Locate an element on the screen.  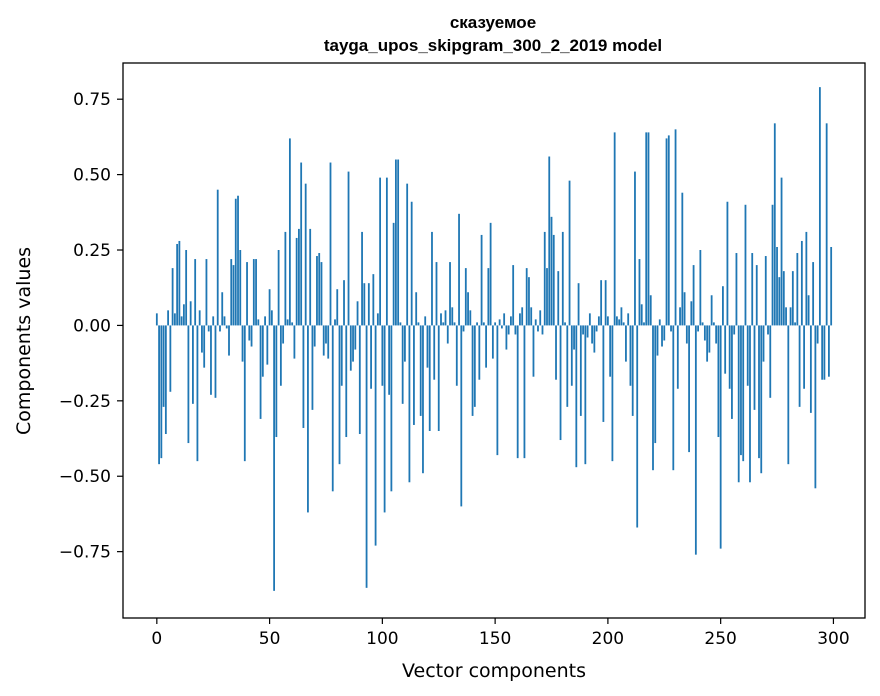
x-axis-ticks: 0 50 100 150 200 250 300 is located at coordinates (500, 633).